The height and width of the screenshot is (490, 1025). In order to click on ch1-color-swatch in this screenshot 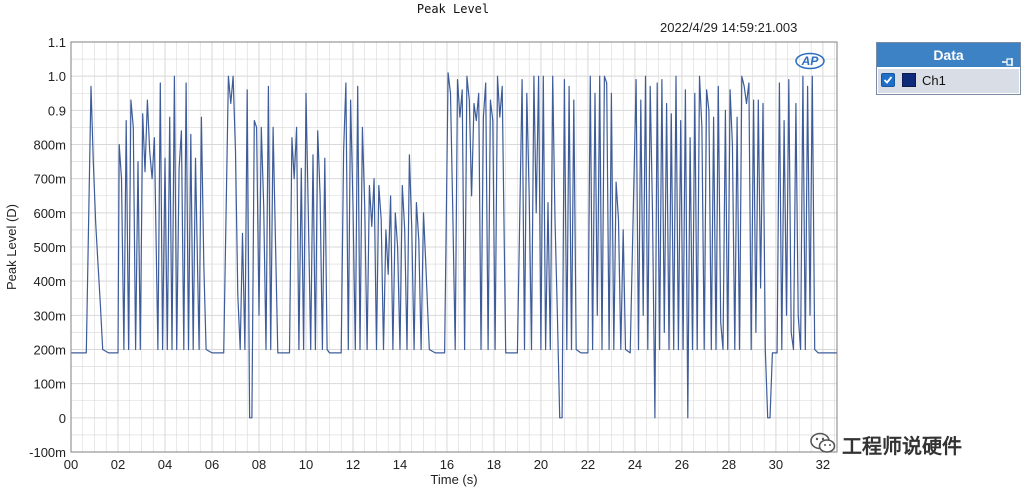, I will do `click(909, 80)`.